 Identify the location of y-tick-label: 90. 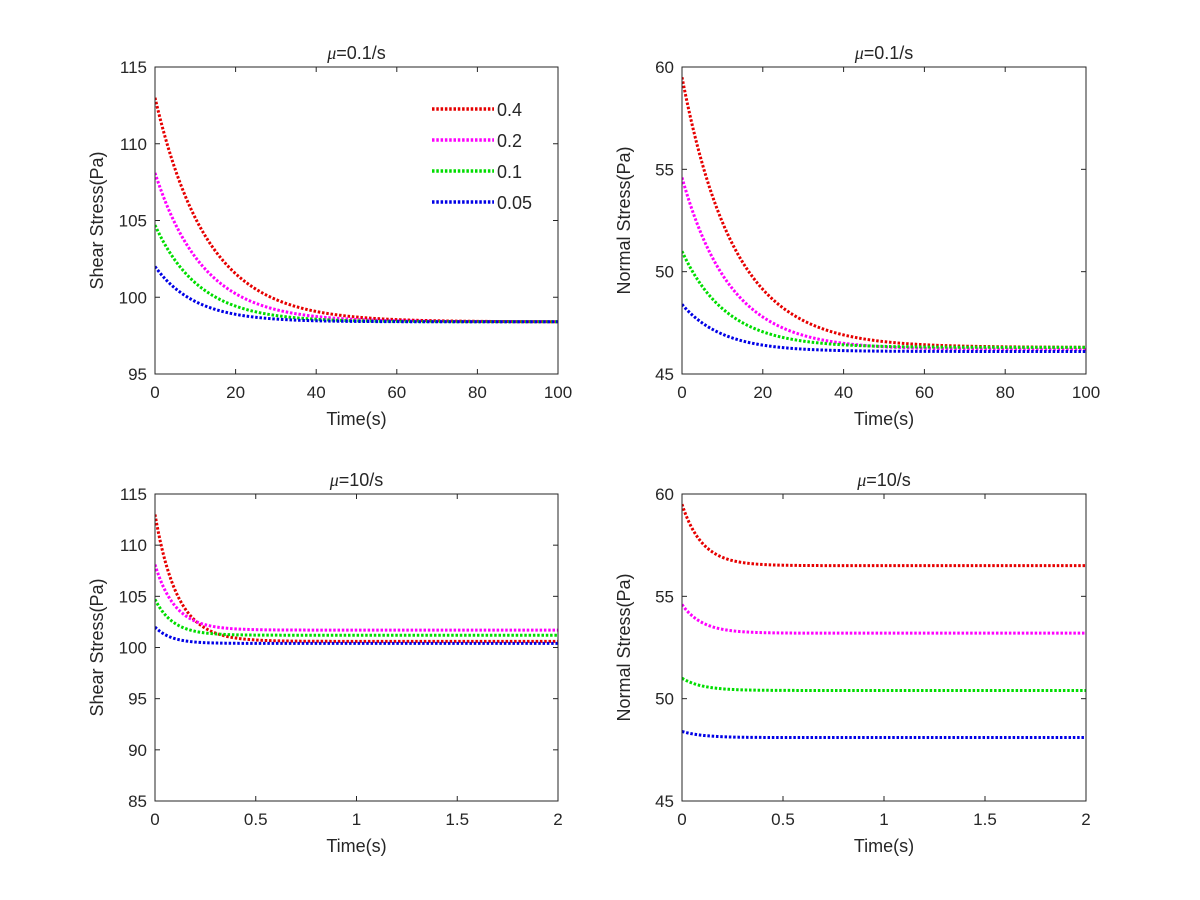
(137, 750).